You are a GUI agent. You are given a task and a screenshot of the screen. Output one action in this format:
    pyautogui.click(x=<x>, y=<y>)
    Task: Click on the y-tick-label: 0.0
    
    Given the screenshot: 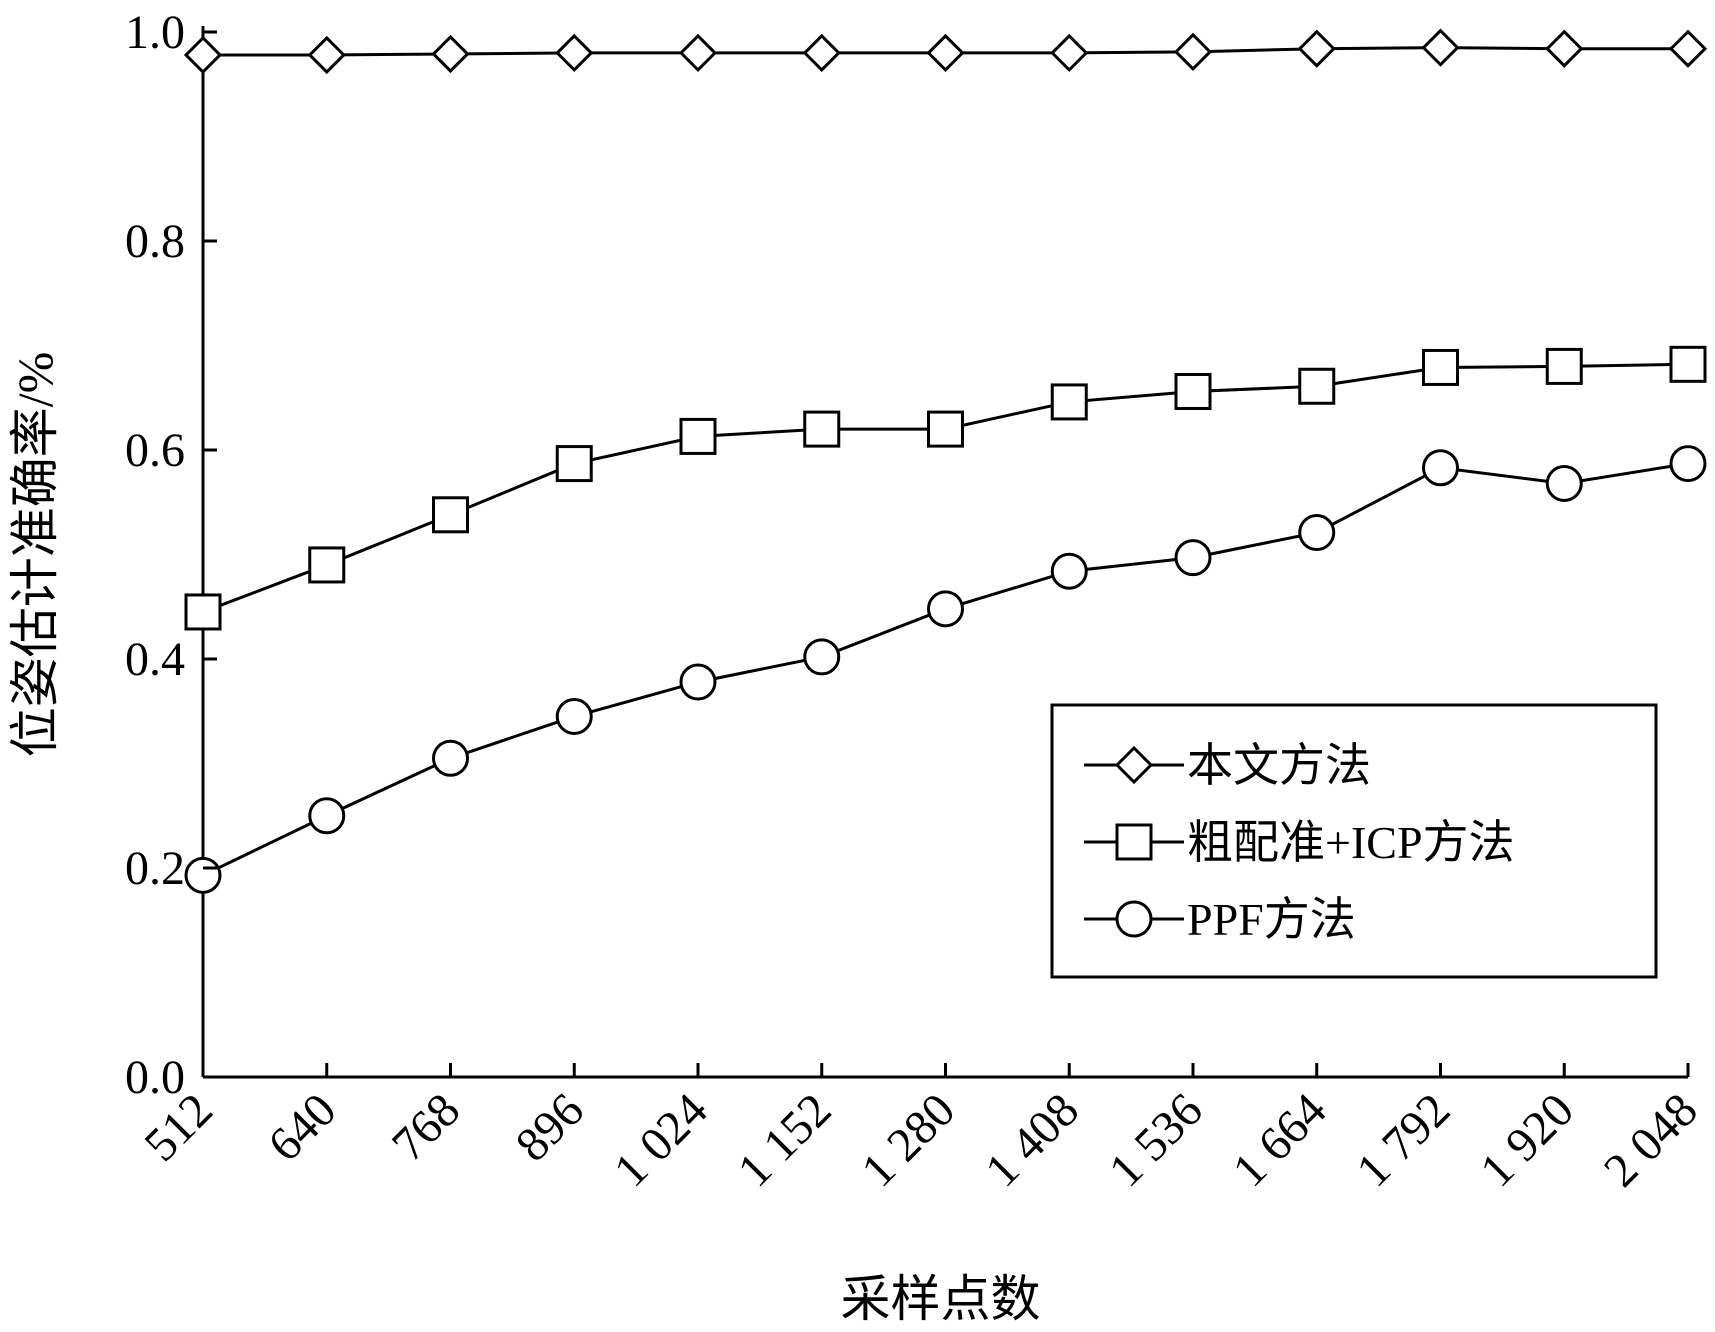 What is the action you would take?
    pyautogui.click(x=155, y=1077)
    